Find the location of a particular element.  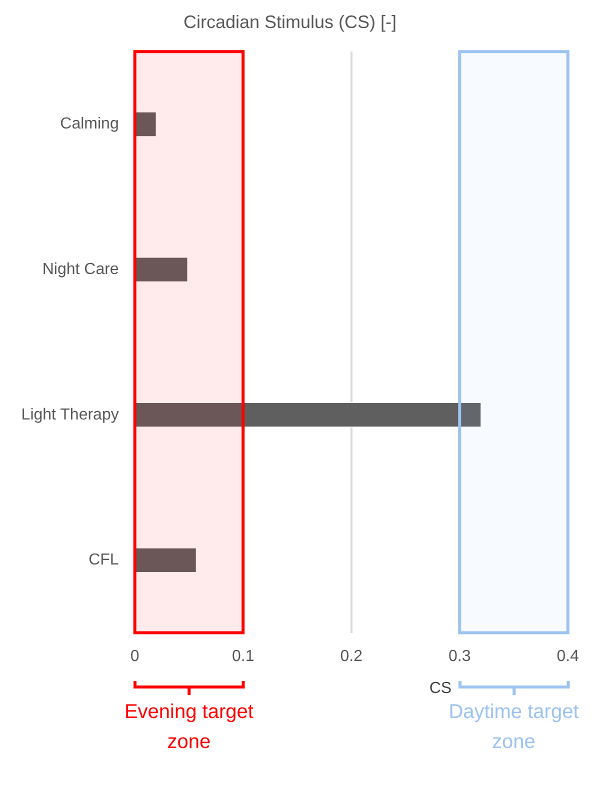

y-tick-label: CFL is located at coordinates (103, 560).